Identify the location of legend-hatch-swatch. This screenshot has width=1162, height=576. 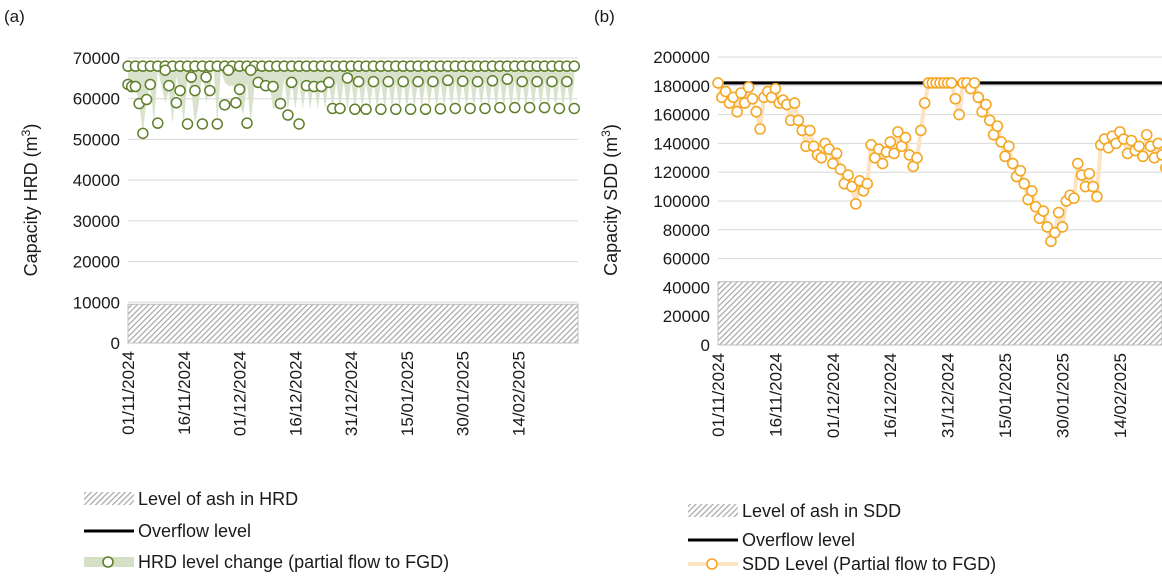
(713, 510).